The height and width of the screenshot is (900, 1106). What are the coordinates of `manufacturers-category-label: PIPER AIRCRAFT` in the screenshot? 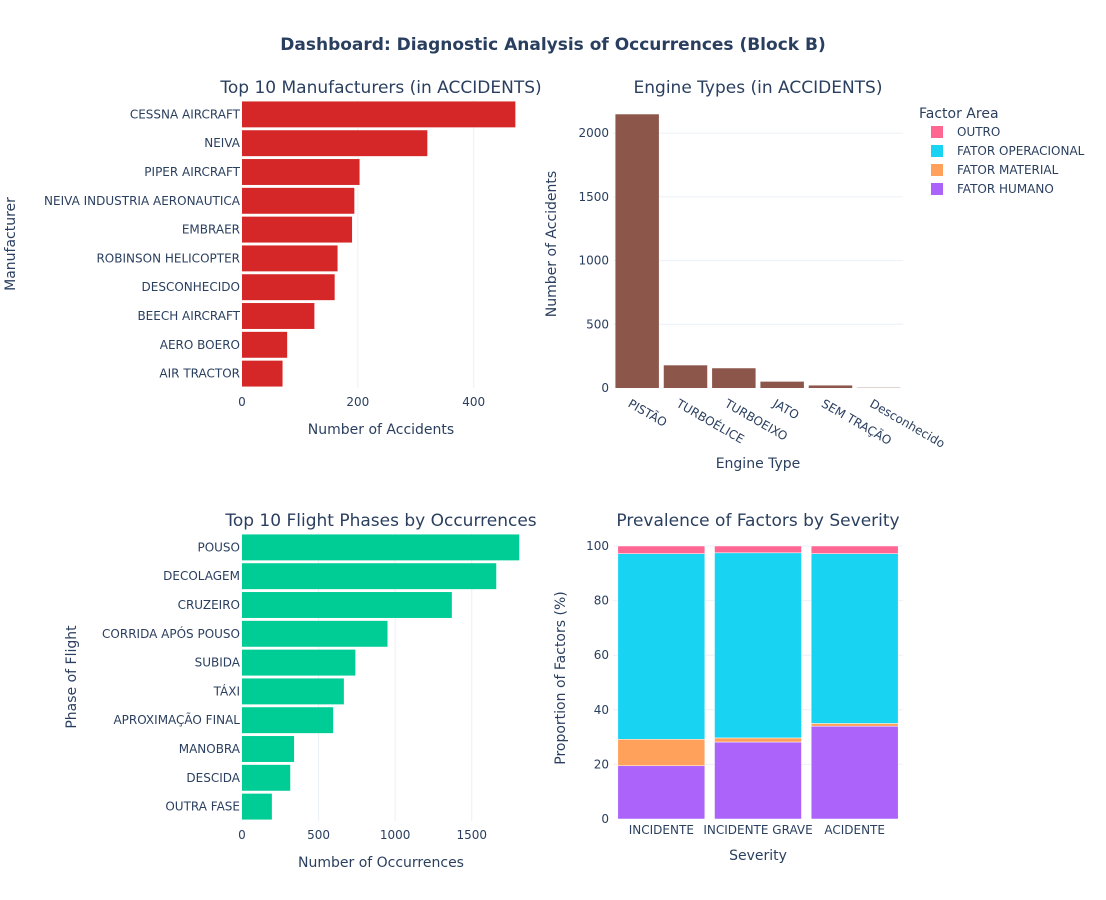 It's located at (192, 172).